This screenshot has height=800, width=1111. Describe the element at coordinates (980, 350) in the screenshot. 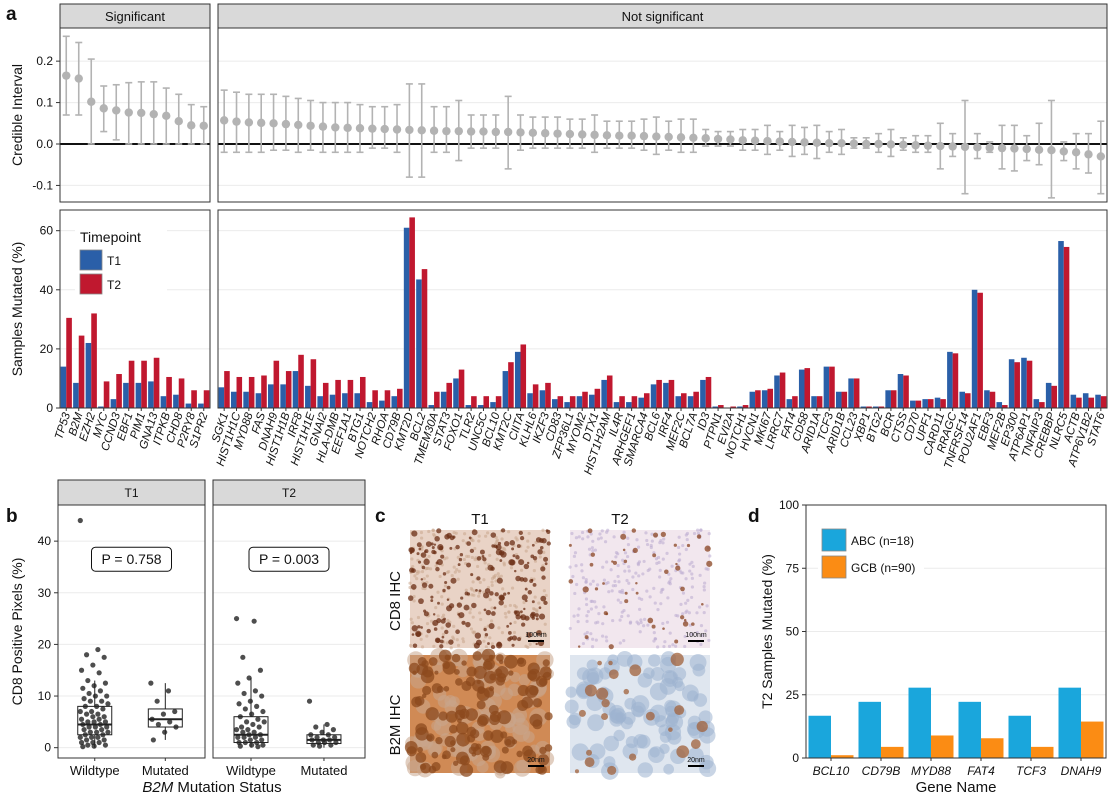

I see `ns-bar-t2-pou2af1` at that location.